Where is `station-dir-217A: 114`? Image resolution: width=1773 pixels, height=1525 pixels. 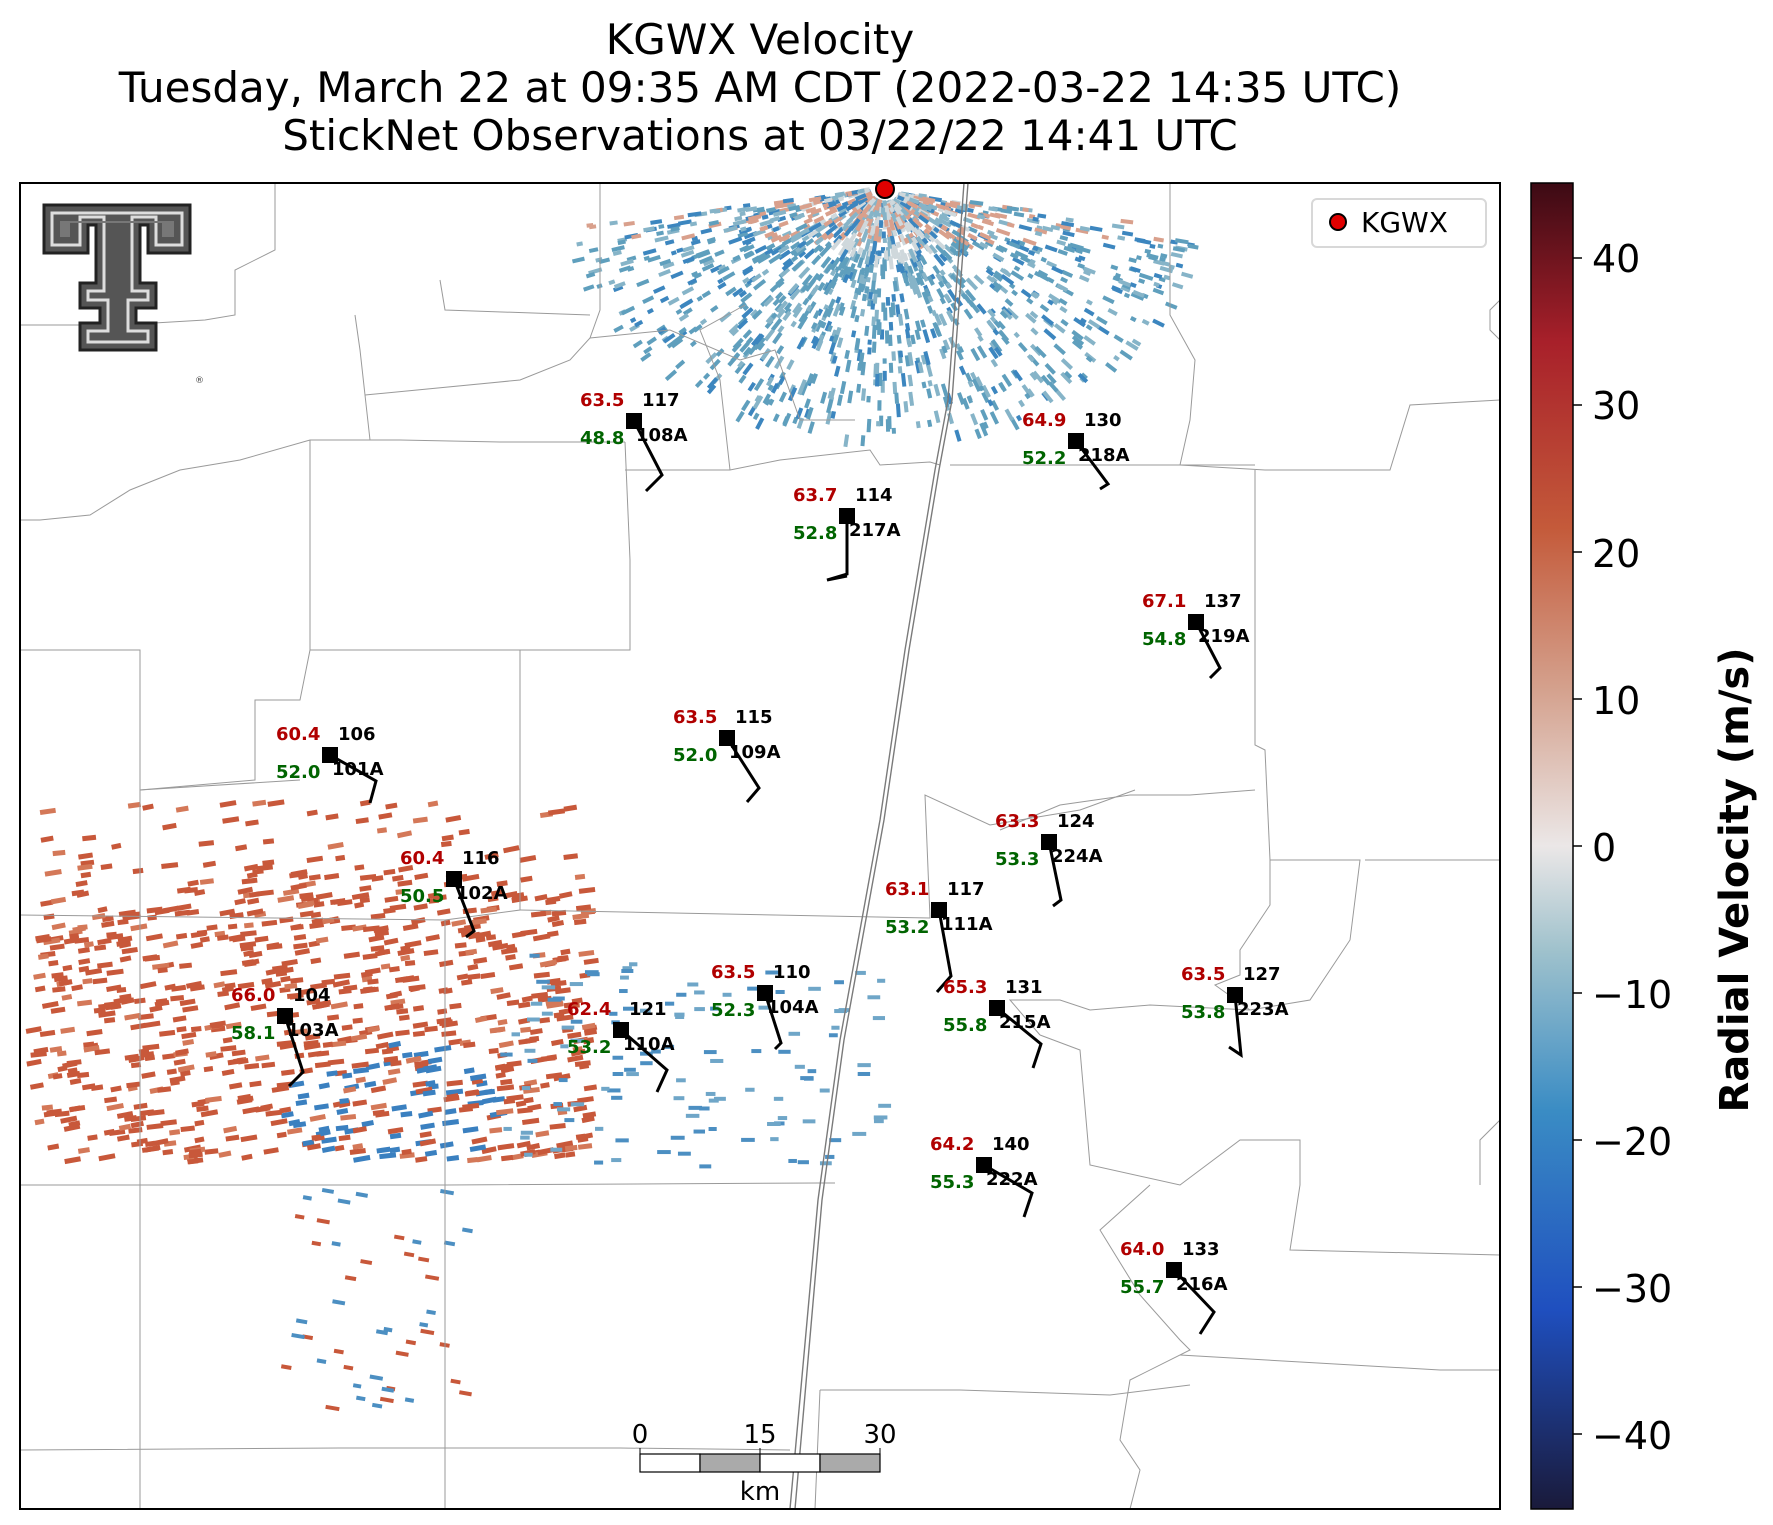 station-dir-217A: 114 is located at coordinates (874, 495).